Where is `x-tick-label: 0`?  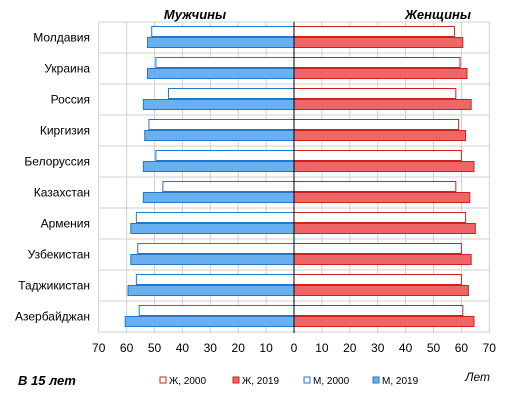
x-tick-label: 0 is located at coordinates (294, 348).